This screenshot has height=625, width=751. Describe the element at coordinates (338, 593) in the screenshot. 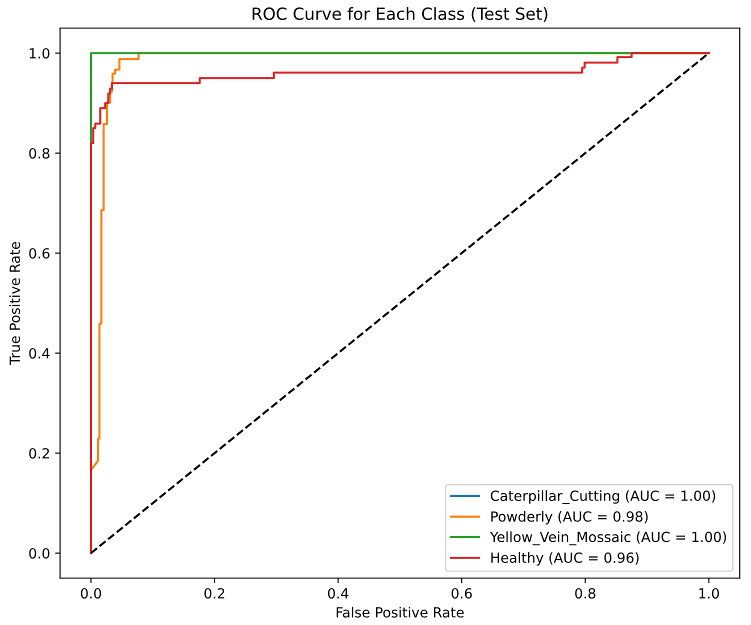

I see `x-tick-label: 0.4` at that location.